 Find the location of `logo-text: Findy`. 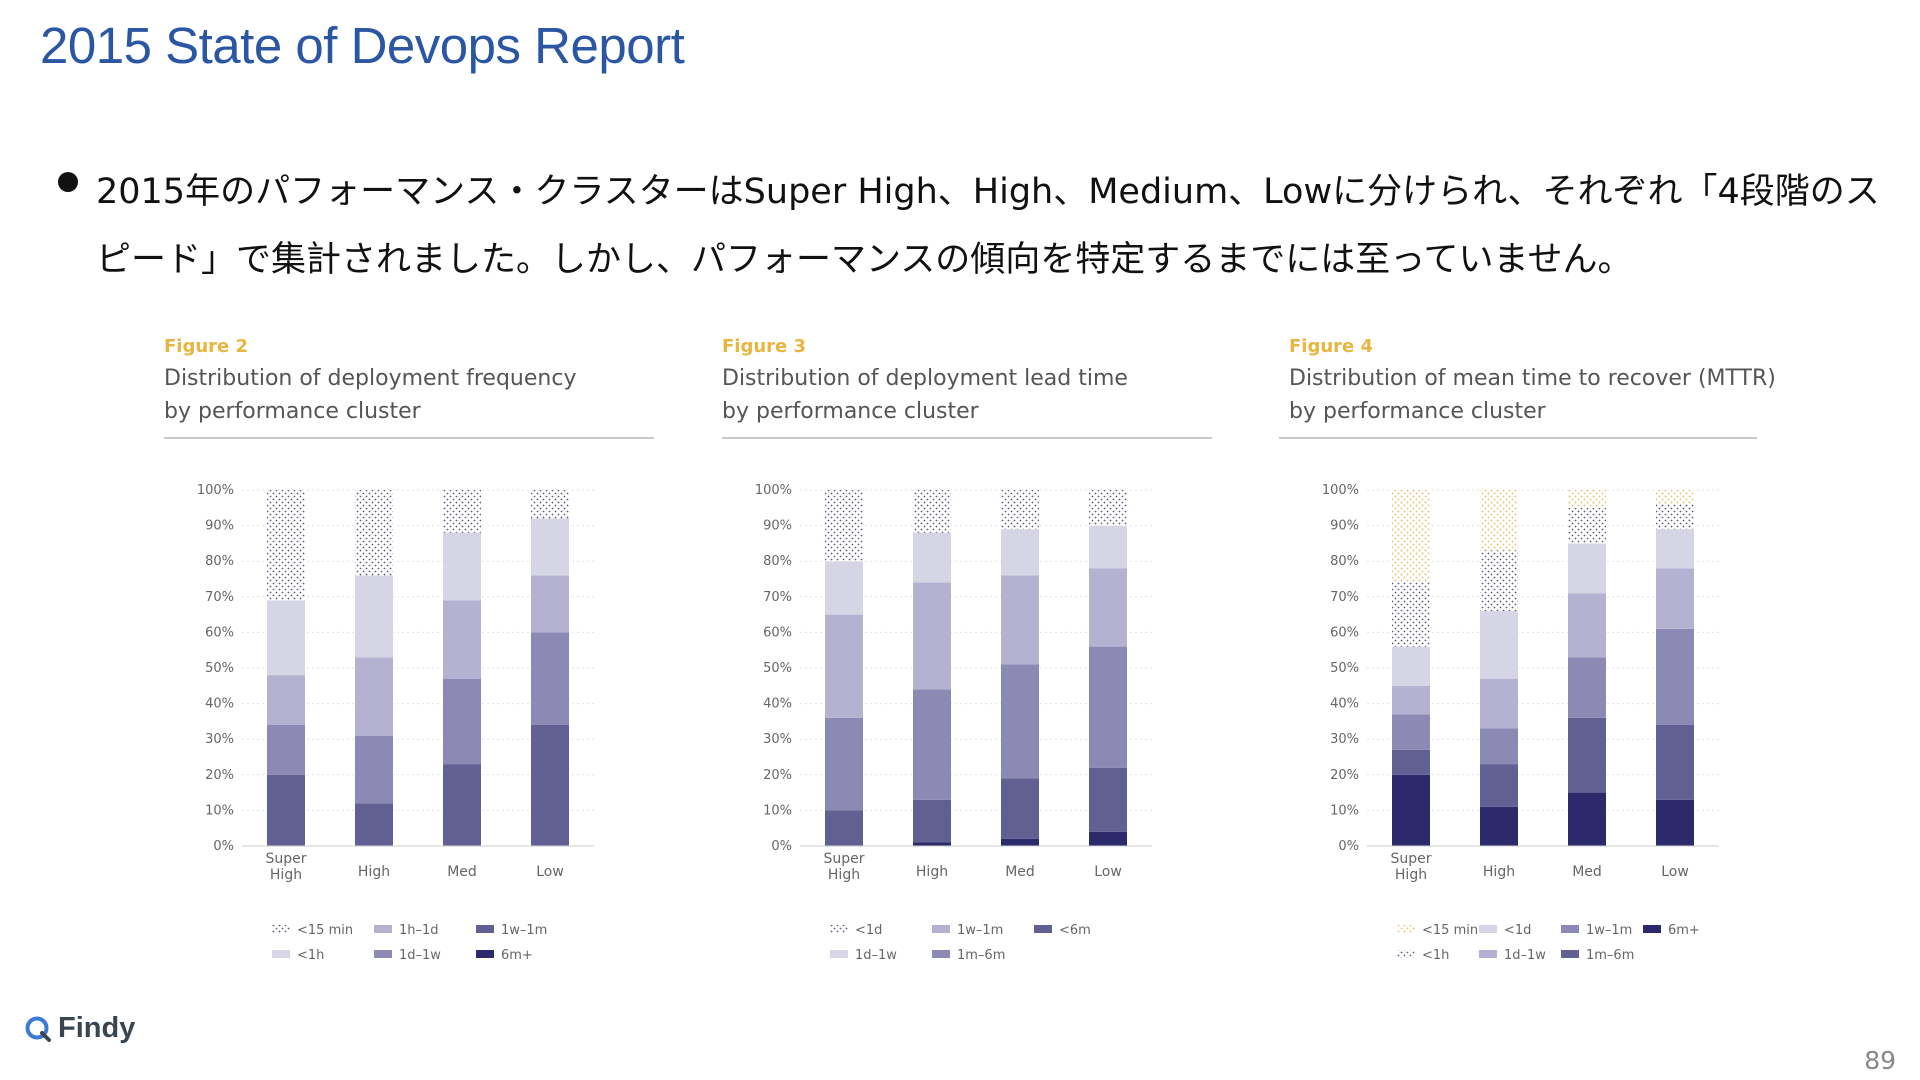

logo-text: Findy is located at coordinates (97, 1028).